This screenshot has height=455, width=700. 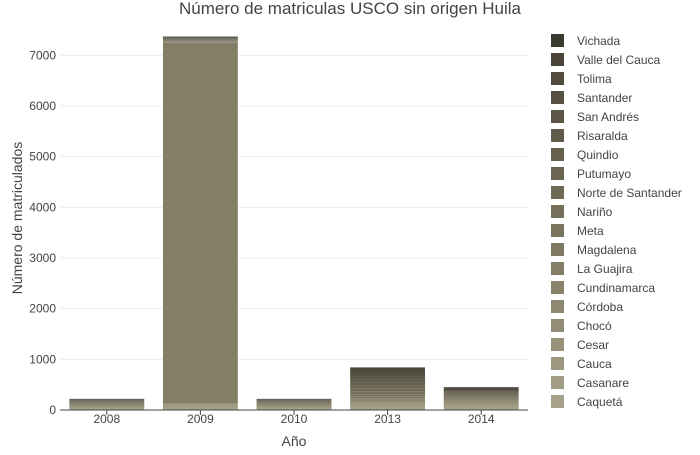 I want to click on legend-item: Chocó, so click(x=581, y=326).